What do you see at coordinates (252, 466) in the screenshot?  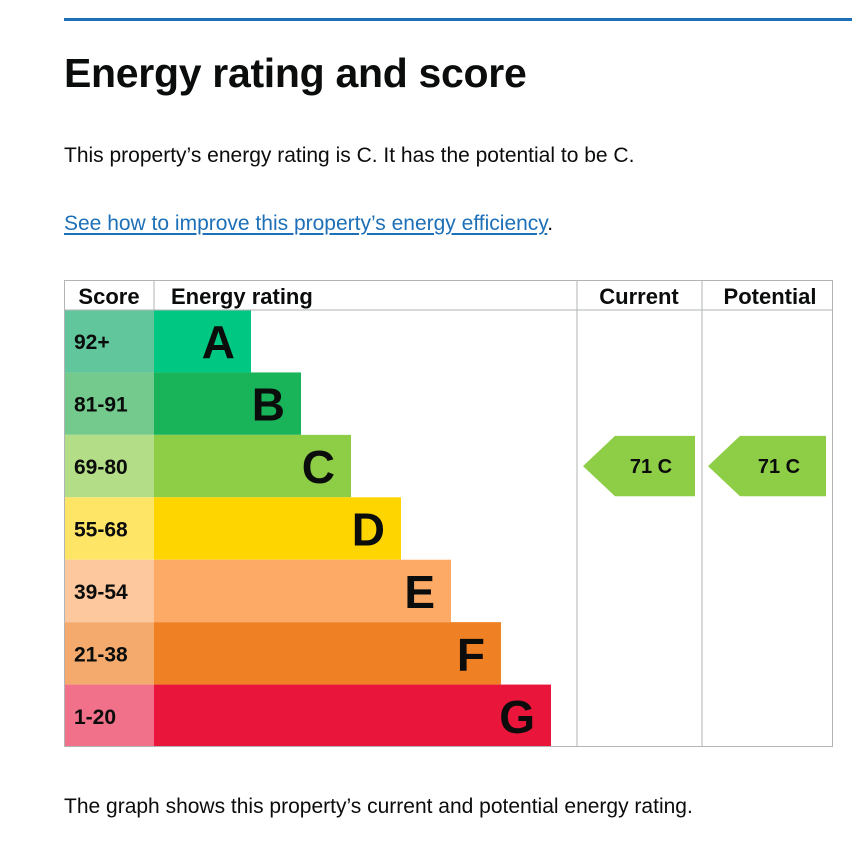 I see `band-bar-c` at bounding box center [252, 466].